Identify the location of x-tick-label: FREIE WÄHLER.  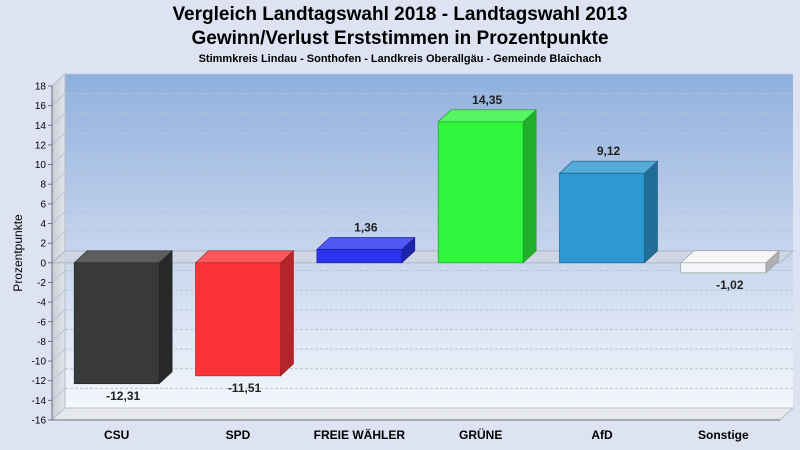
(360, 434).